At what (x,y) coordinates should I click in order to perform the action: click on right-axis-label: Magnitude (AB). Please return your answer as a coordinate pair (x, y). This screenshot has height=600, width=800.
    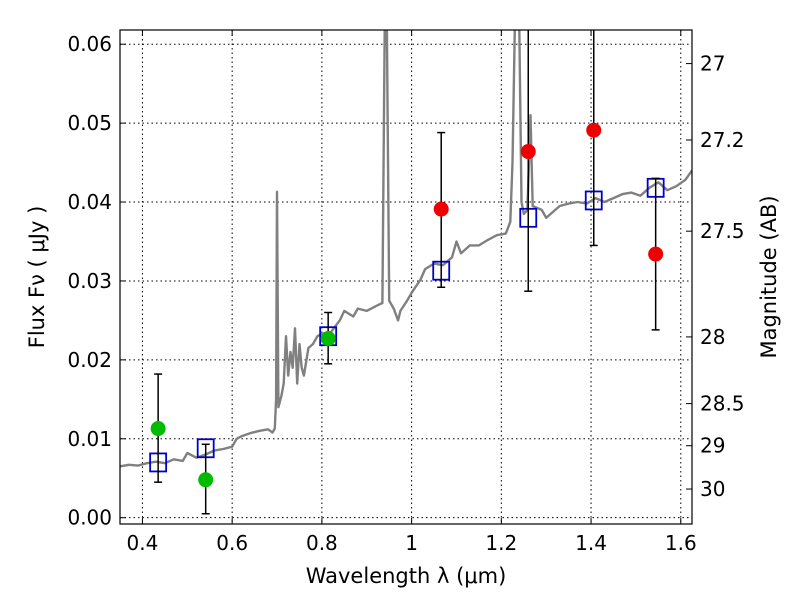
    Looking at the image, I should click on (769, 276).